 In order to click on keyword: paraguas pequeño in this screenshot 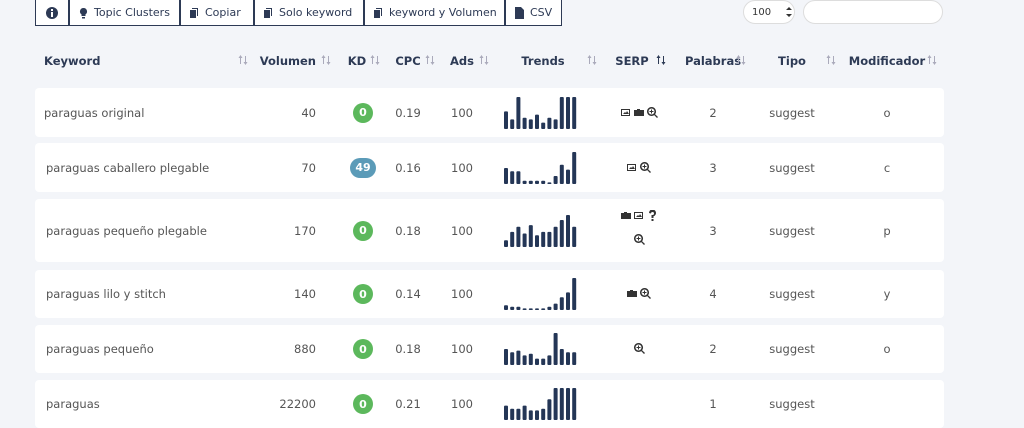, I will do `click(100, 349)`.